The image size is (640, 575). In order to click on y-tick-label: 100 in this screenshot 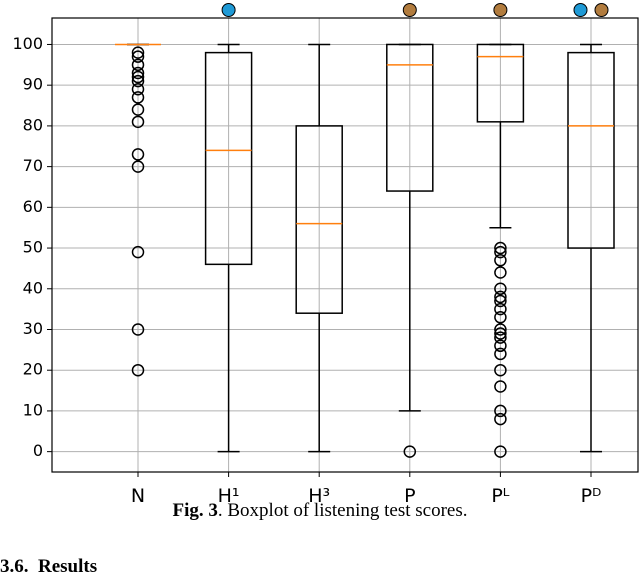, I will do `click(27, 43)`.